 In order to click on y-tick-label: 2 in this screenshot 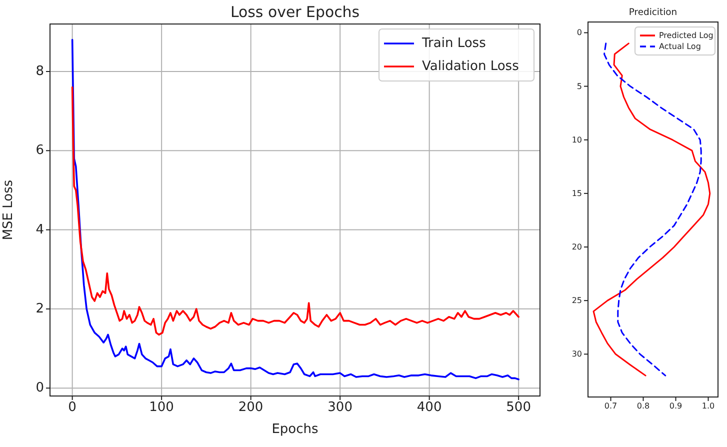, I will do `click(40, 308)`.